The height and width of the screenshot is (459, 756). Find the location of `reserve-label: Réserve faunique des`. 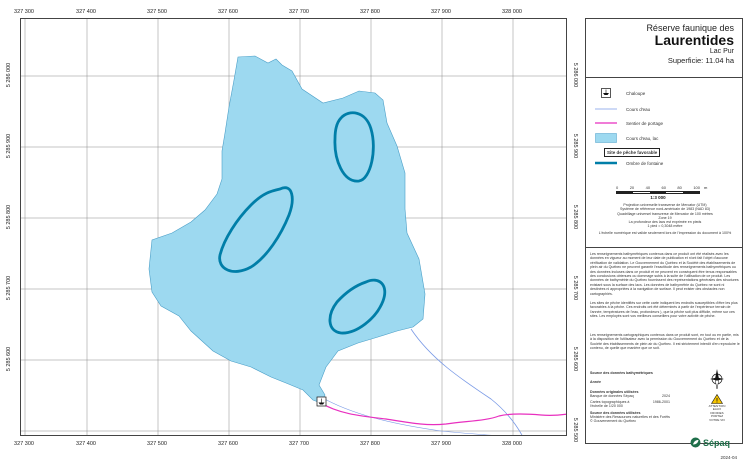

reserve-label: Réserve faunique des is located at coordinates (690, 28).